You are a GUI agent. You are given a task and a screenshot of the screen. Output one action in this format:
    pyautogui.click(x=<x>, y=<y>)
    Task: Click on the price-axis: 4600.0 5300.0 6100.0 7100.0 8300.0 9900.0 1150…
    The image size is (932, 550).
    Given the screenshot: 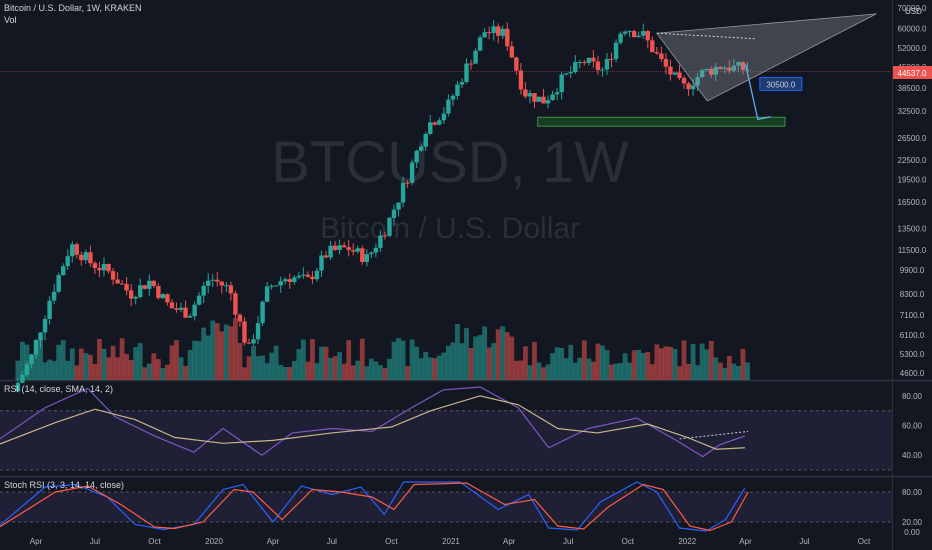 What is the action you would take?
    pyautogui.click(x=912, y=191)
    